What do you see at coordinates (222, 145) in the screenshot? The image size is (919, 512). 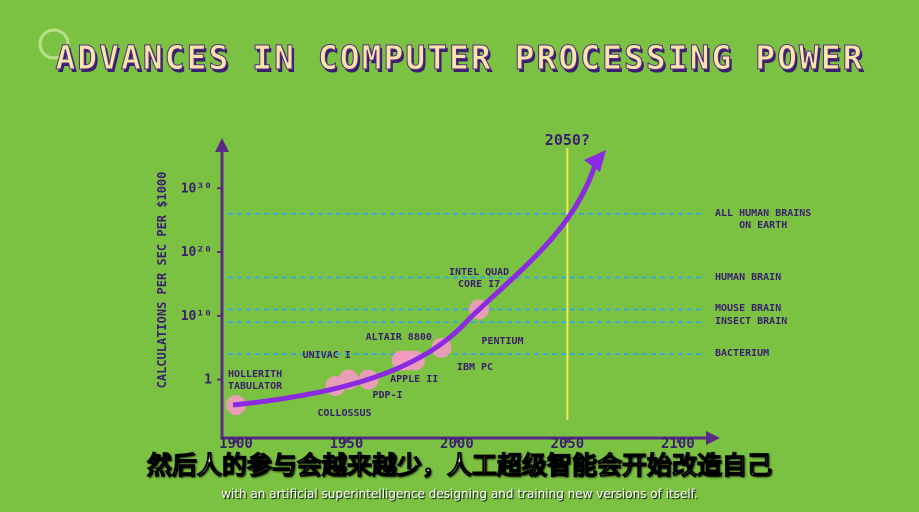 I see `y-axis-arrow` at bounding box center [222, 145].